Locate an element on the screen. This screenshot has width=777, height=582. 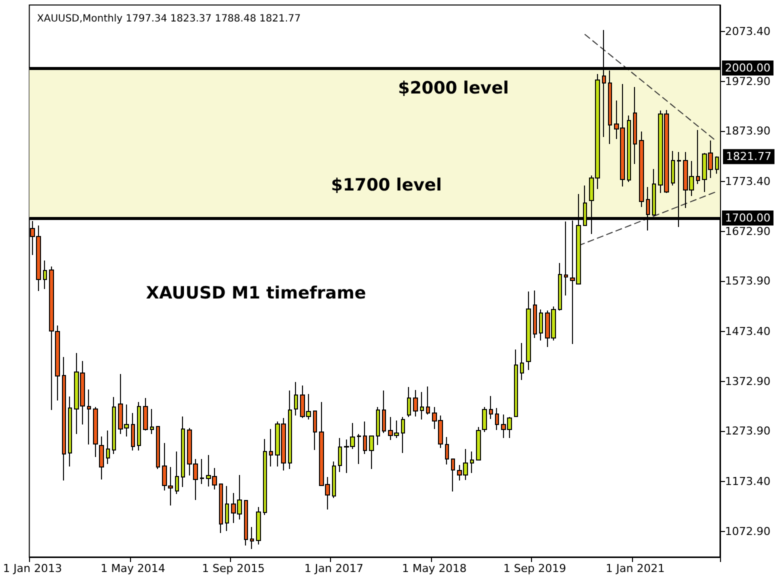
annotation: XAUUSD M1 timeframe is located at coordinates (256, 294).